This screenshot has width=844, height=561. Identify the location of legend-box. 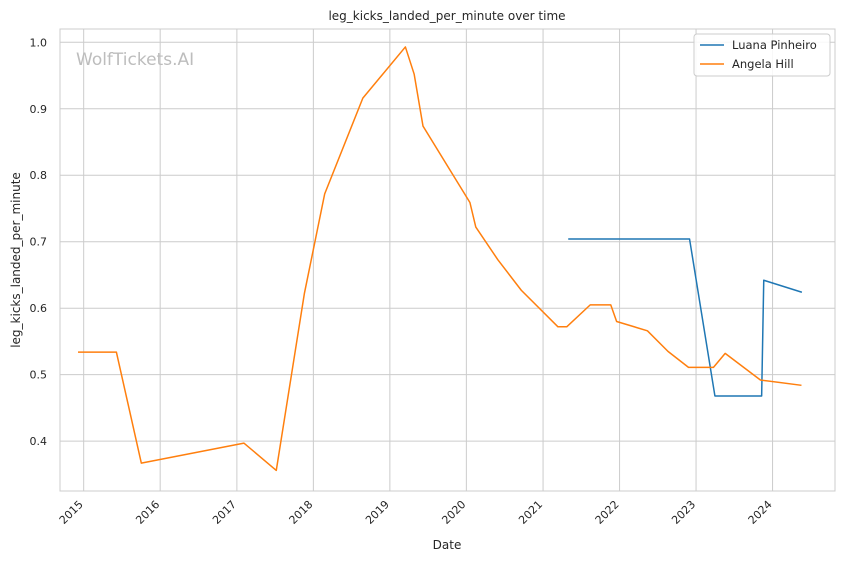
(762, 55).